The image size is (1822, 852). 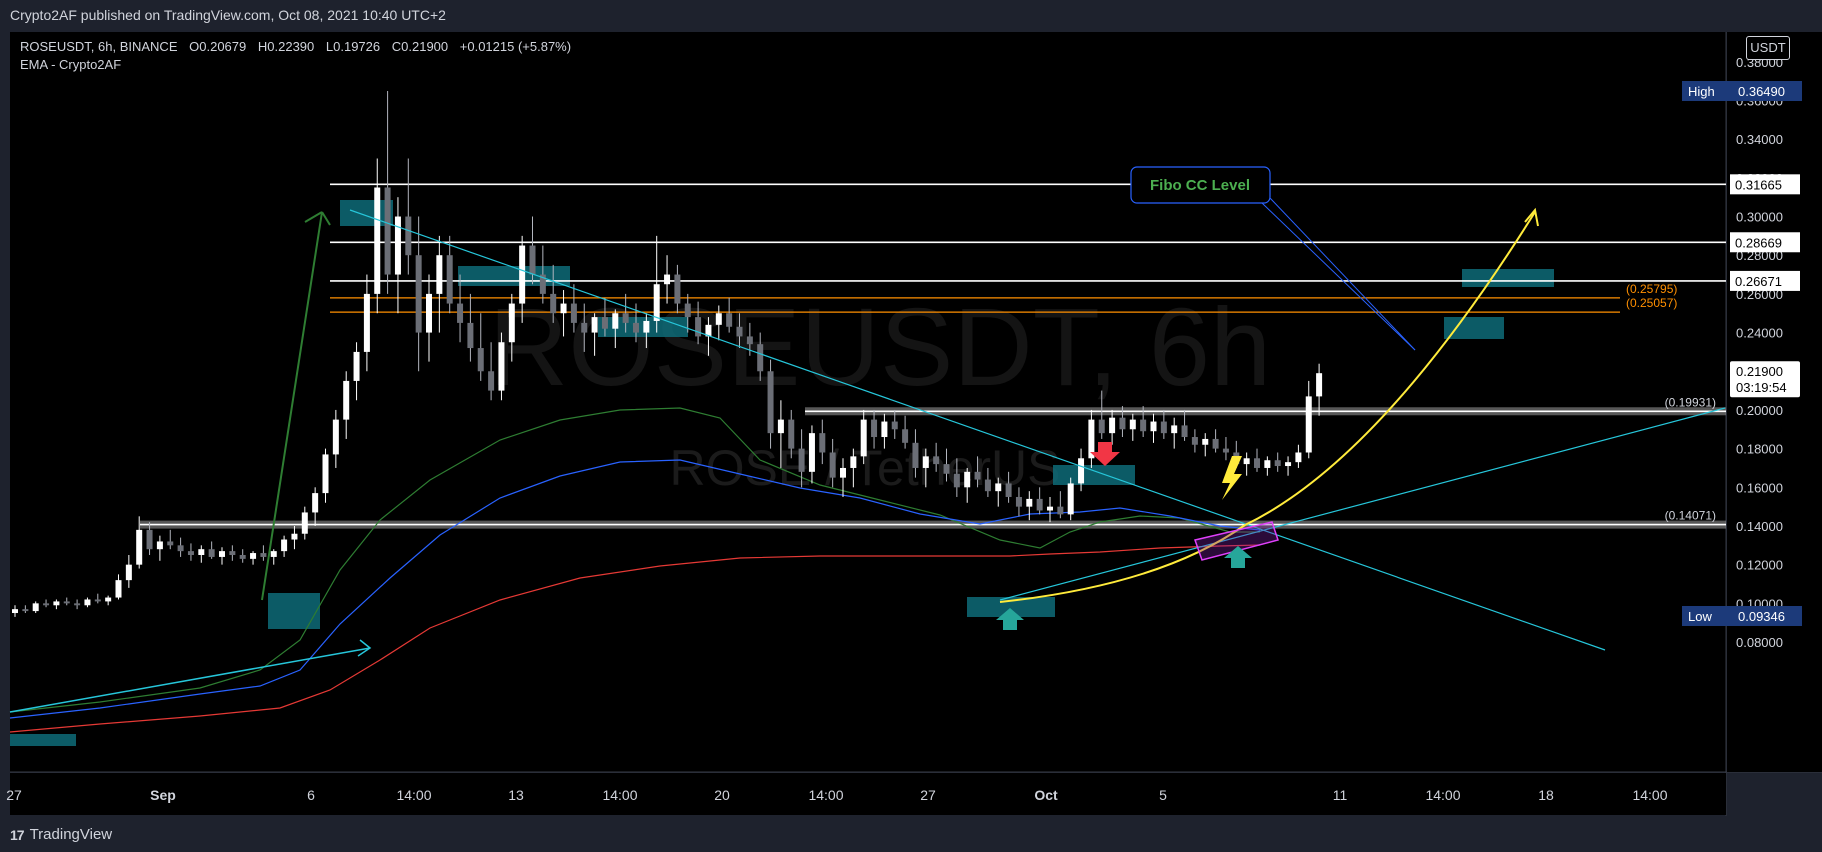 I want to click on time-tick-label: Oct, so click(x=1046, y=795).